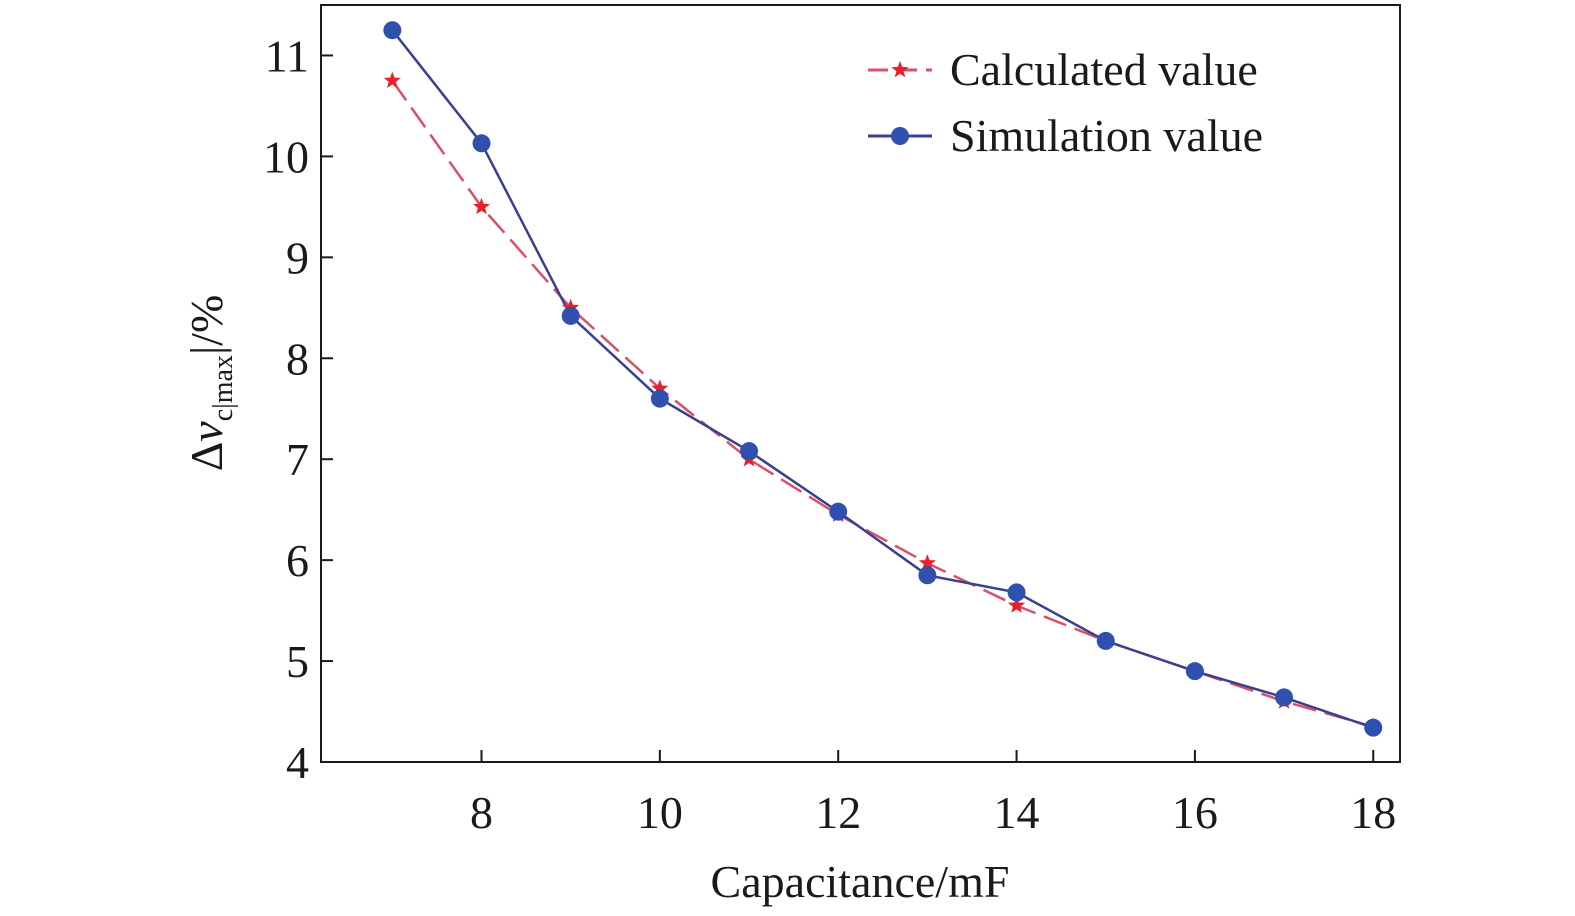 This screenshot has width=1575, height=916. Describe the element at coordinates (838, 812) in the screenshot. I see `x-tick-label: 12` at that location.